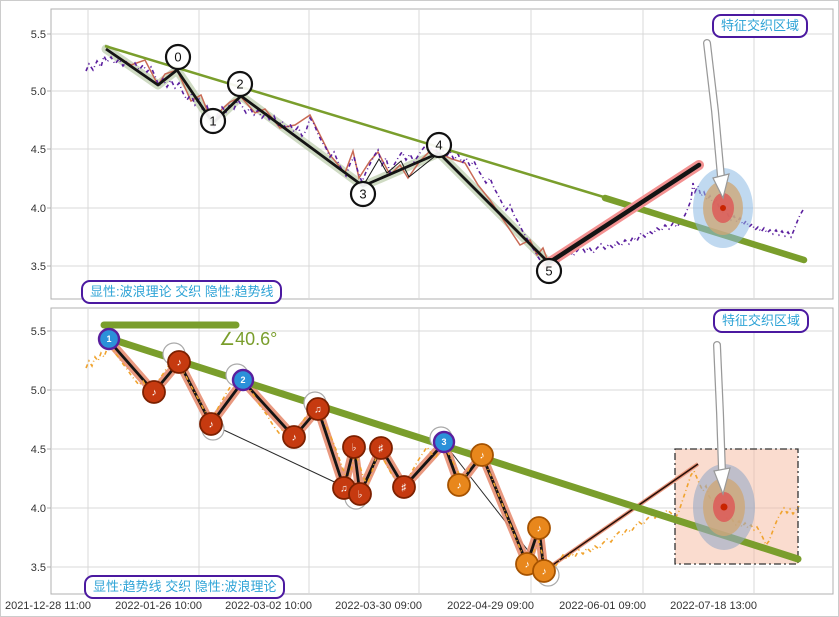 This screenshot has height=617, width=839. I want to click on feature-region-label-top: 特征交织区域, so click(760, 26).